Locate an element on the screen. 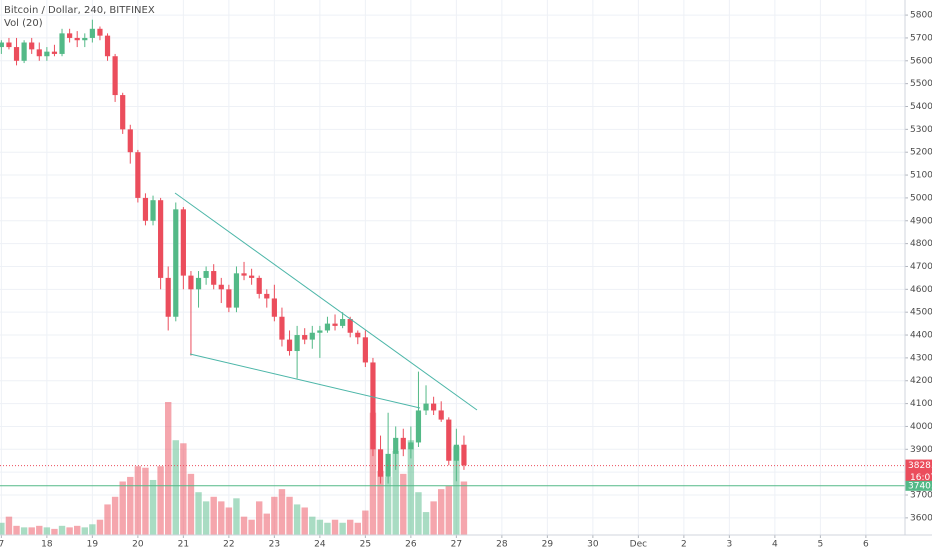 This screenshot has height=550, width=932. x-tick-label: 3 is located at coordinates (730, 545).